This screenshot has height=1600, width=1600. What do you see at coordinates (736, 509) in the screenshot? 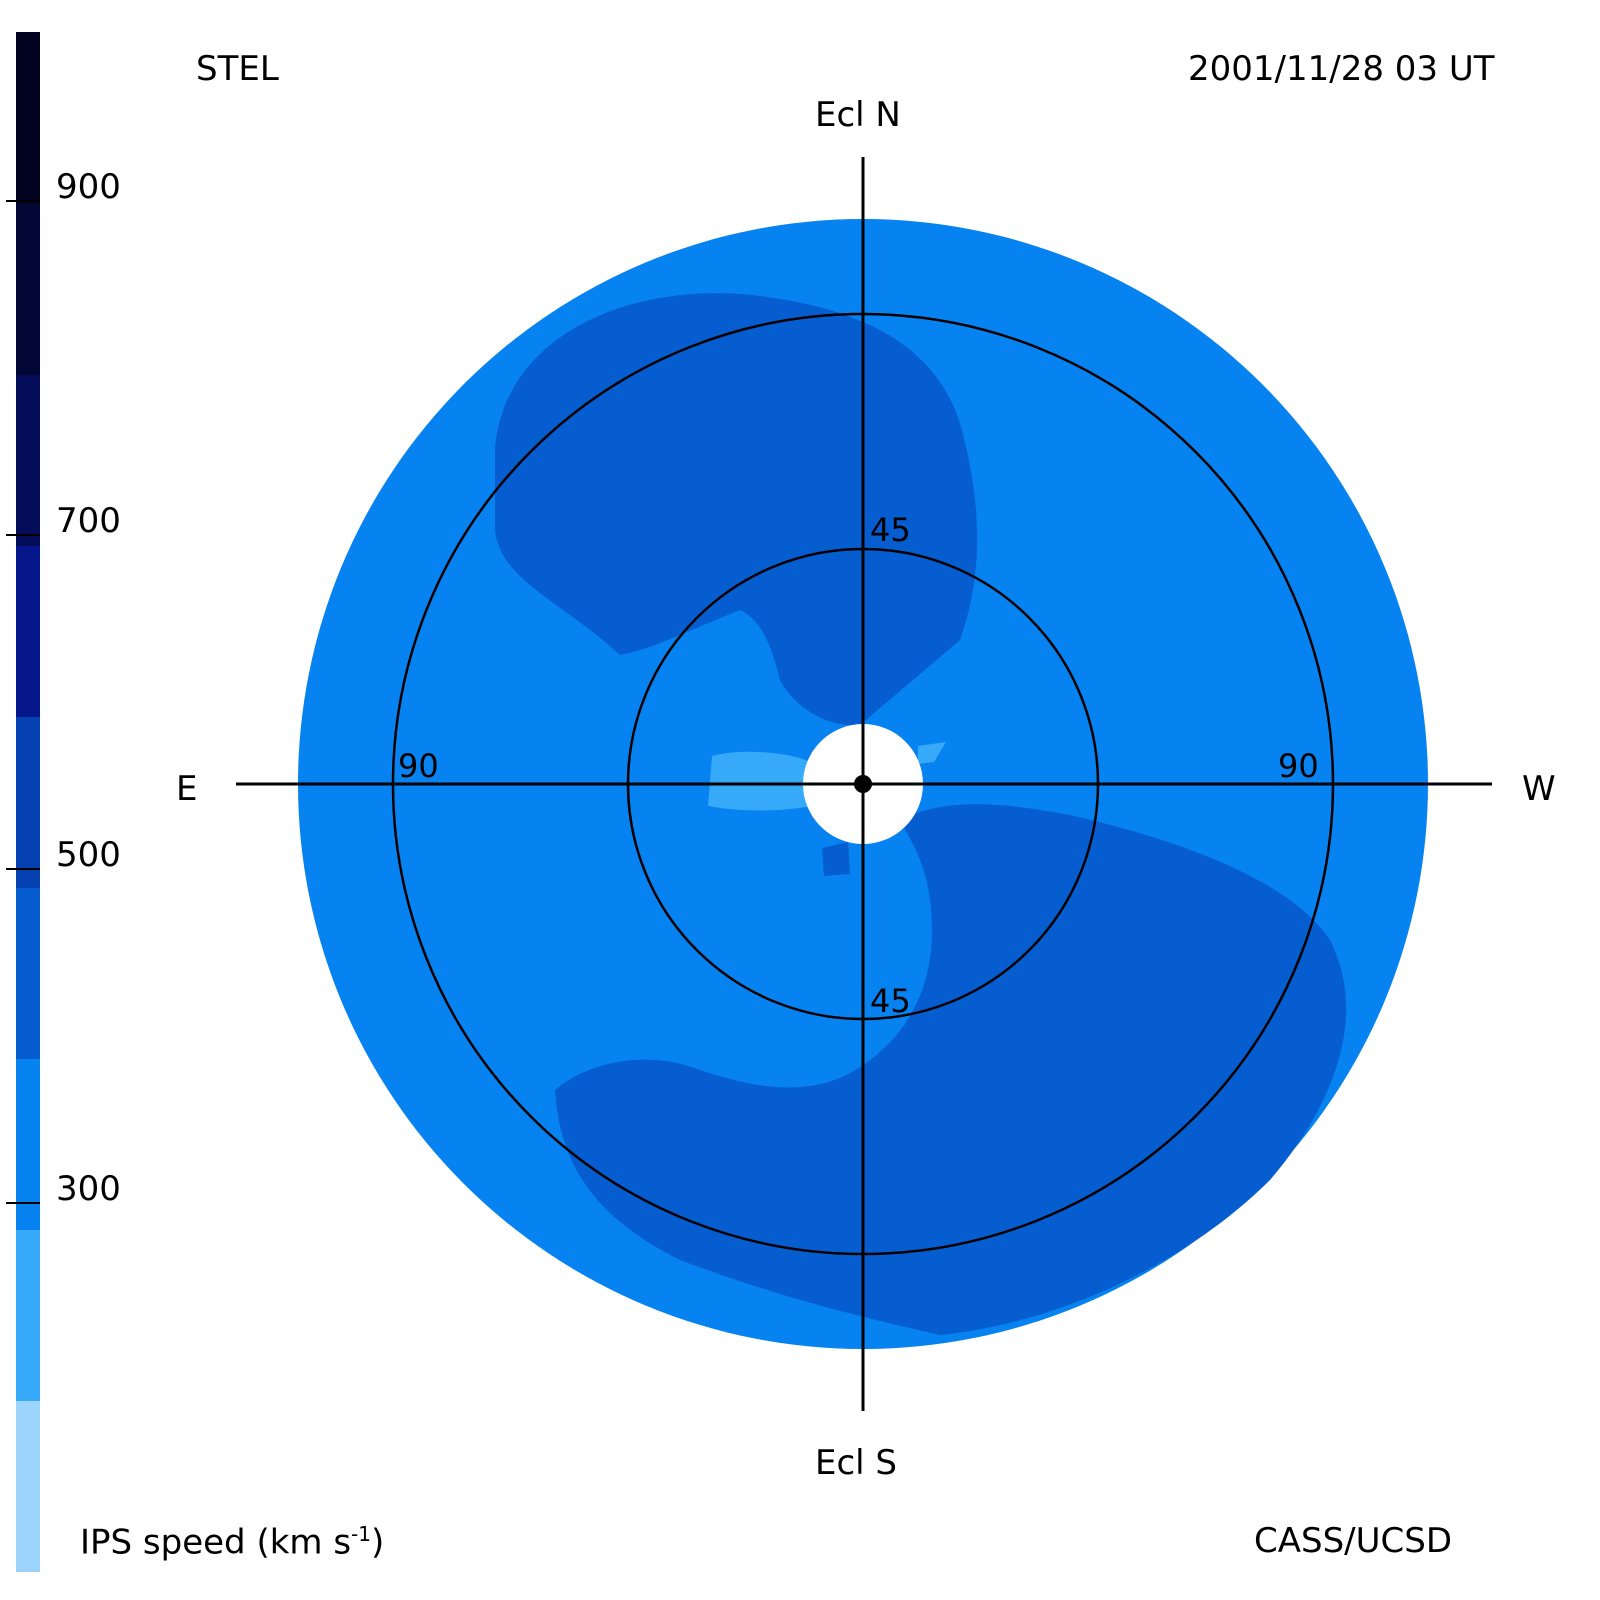
I see `fast-wind-region-north` at bounding box center [736, 509].